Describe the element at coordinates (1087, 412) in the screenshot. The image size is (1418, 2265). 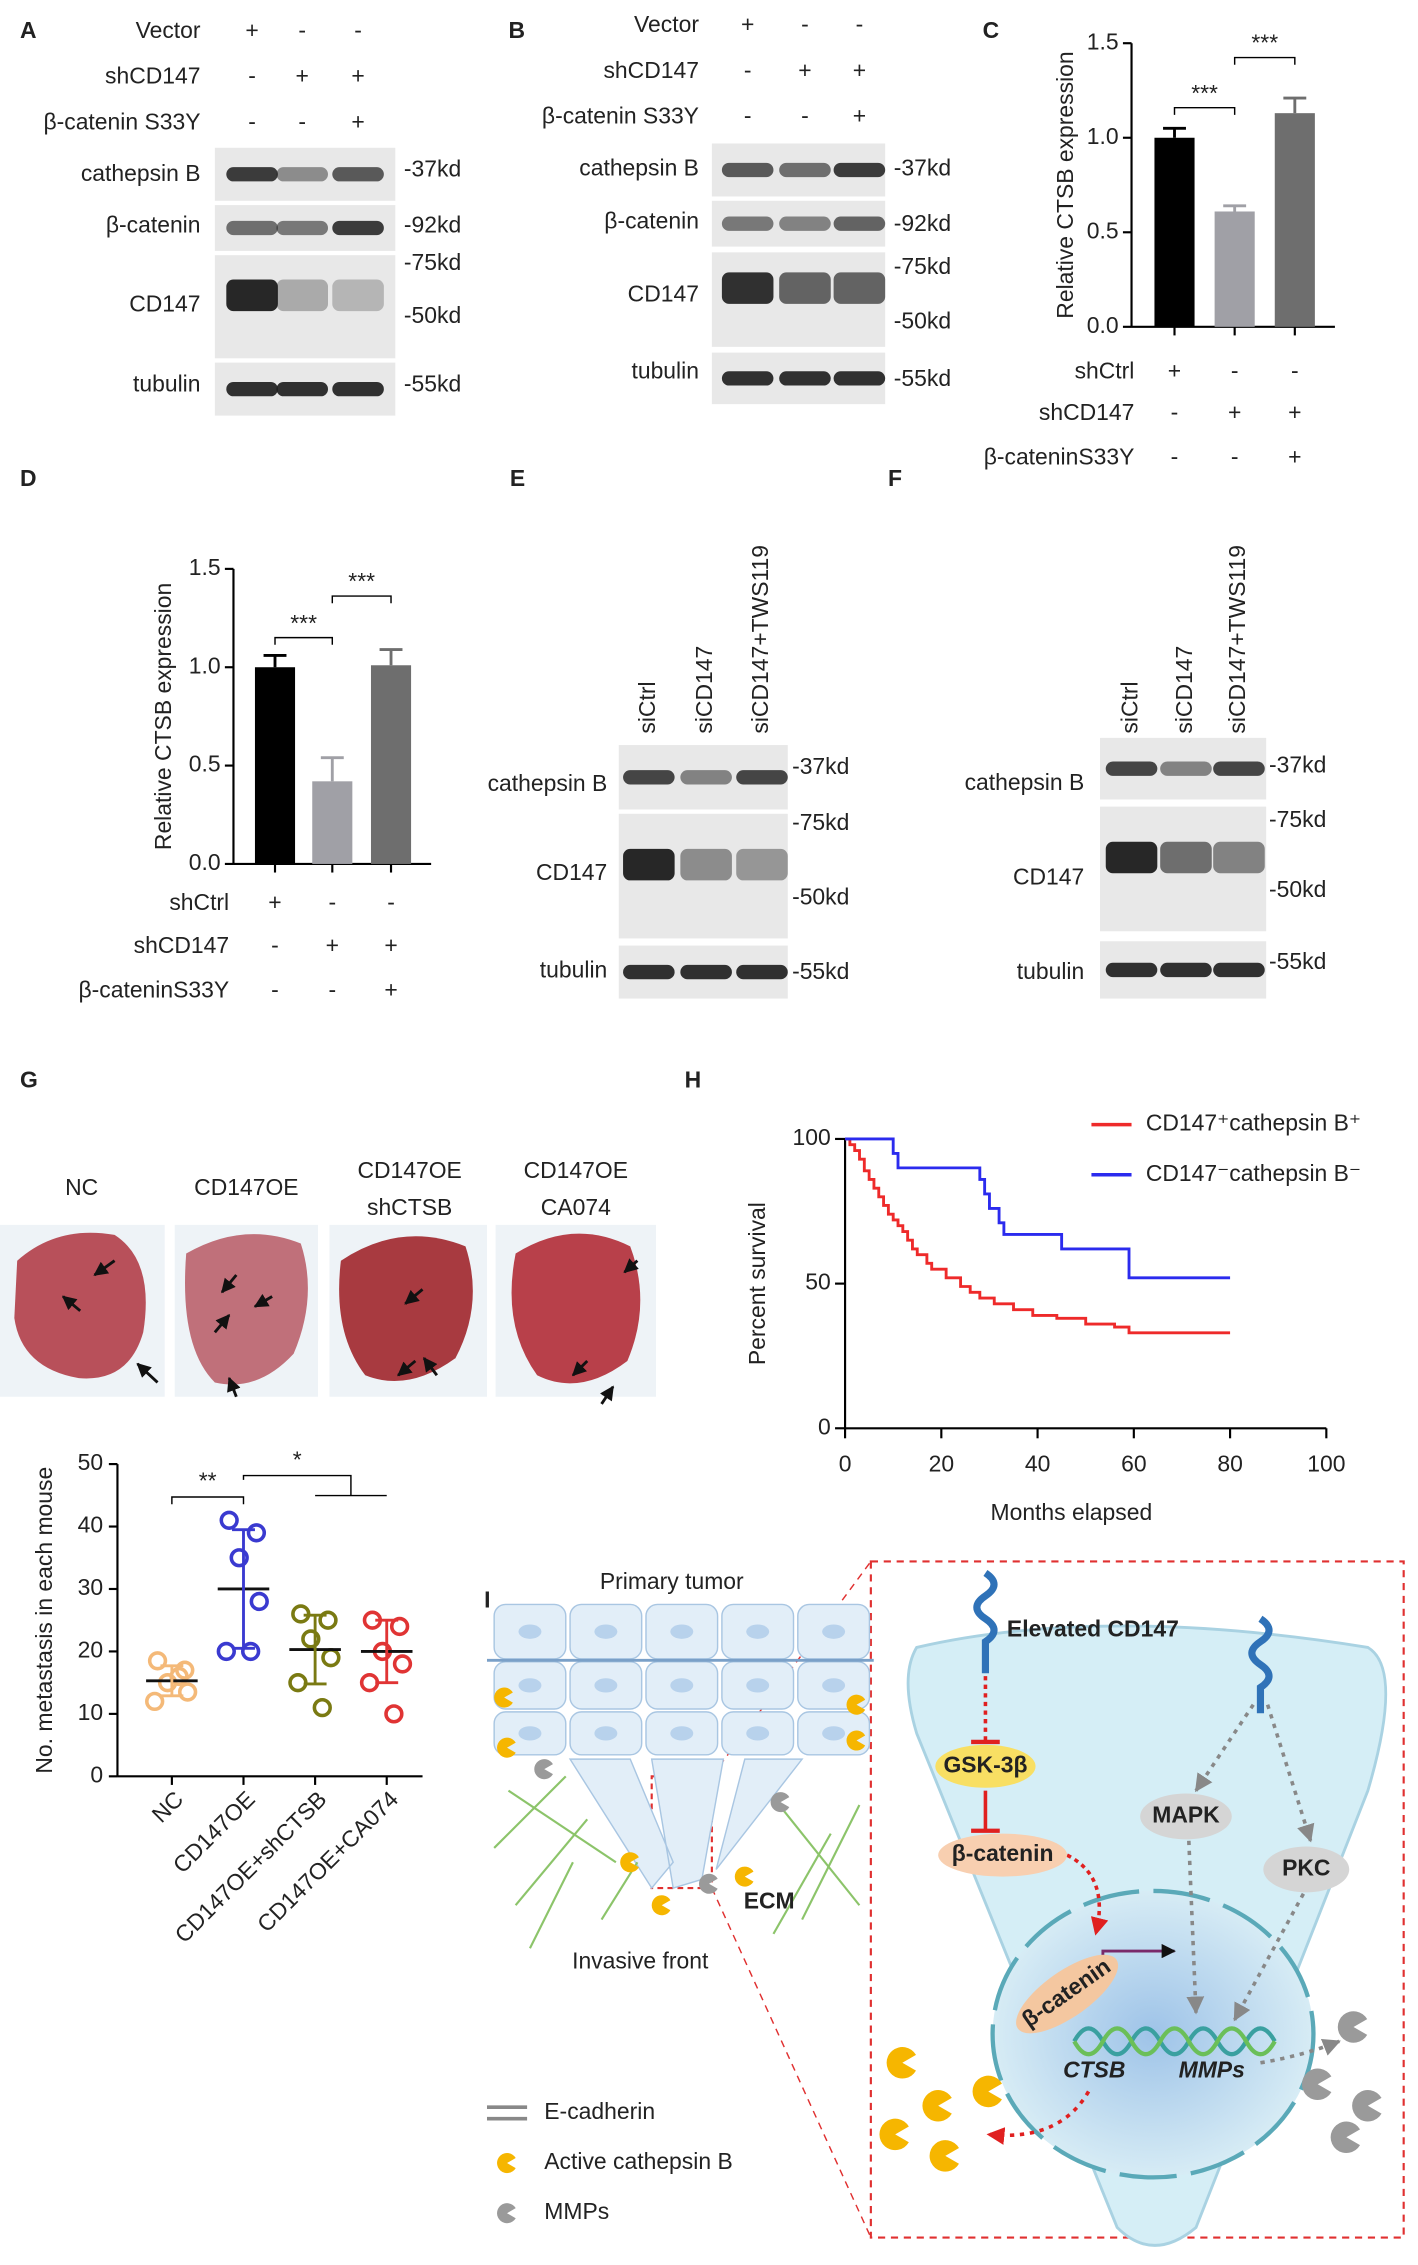
I see `condition-label: shCD147` at that location.